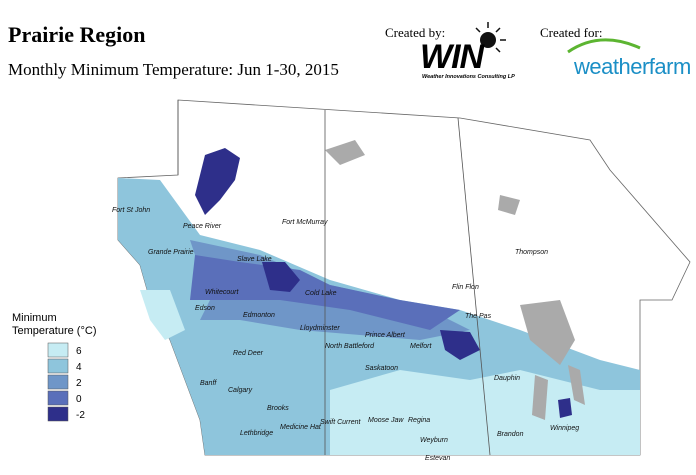 This screenshot has width=696, height=475. I want to click on created-by: Created by:, so click(415, 32).